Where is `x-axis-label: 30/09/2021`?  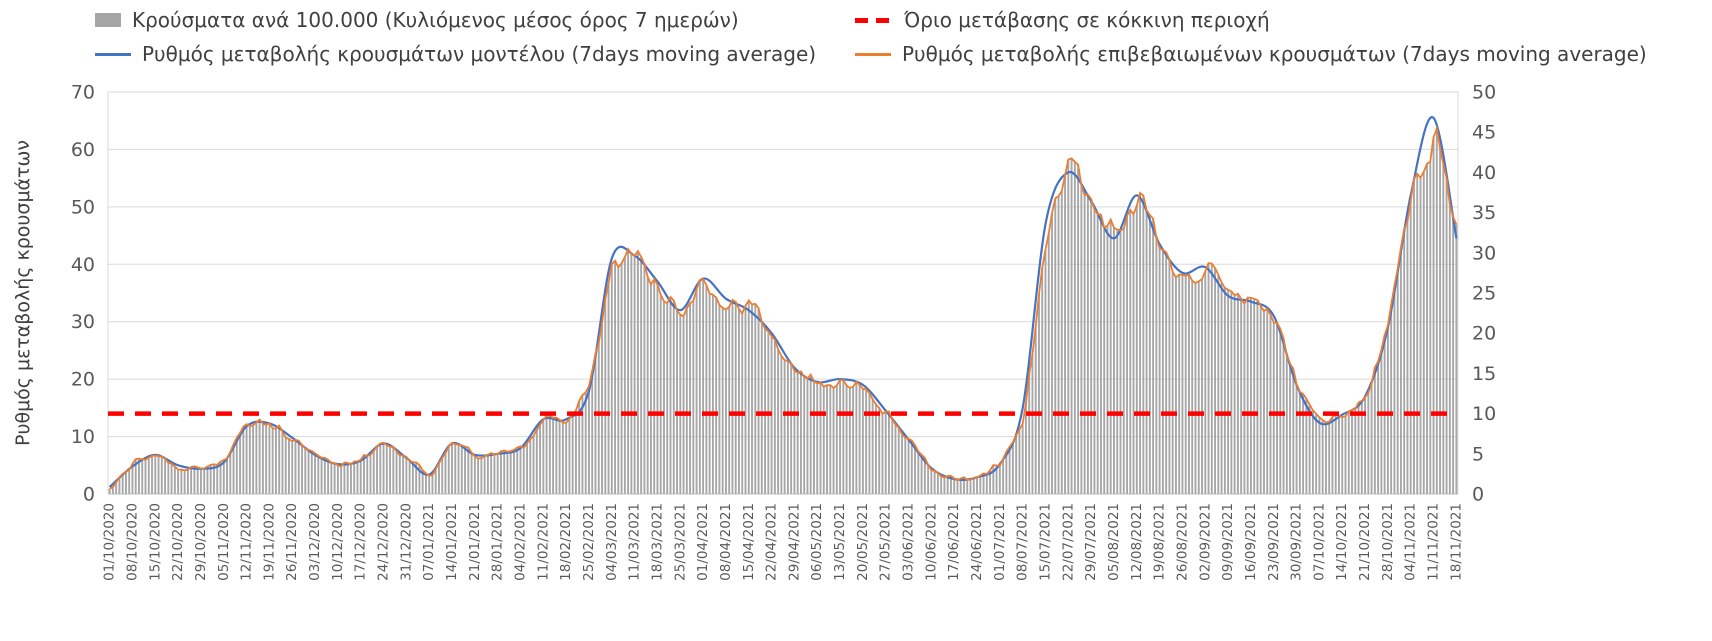
x-axis-label: 30/09/2021 is located at coordinates (1297, 542).